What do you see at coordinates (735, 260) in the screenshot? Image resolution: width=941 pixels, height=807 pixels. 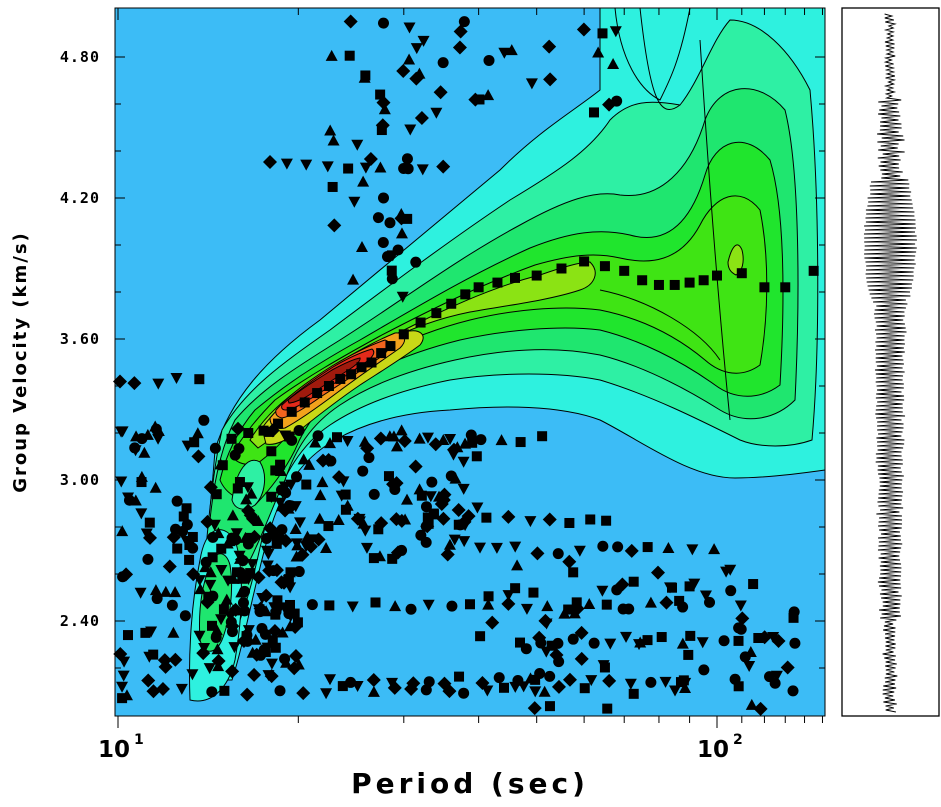 I see `contour-level-6b` at bounding box center [735, 260].